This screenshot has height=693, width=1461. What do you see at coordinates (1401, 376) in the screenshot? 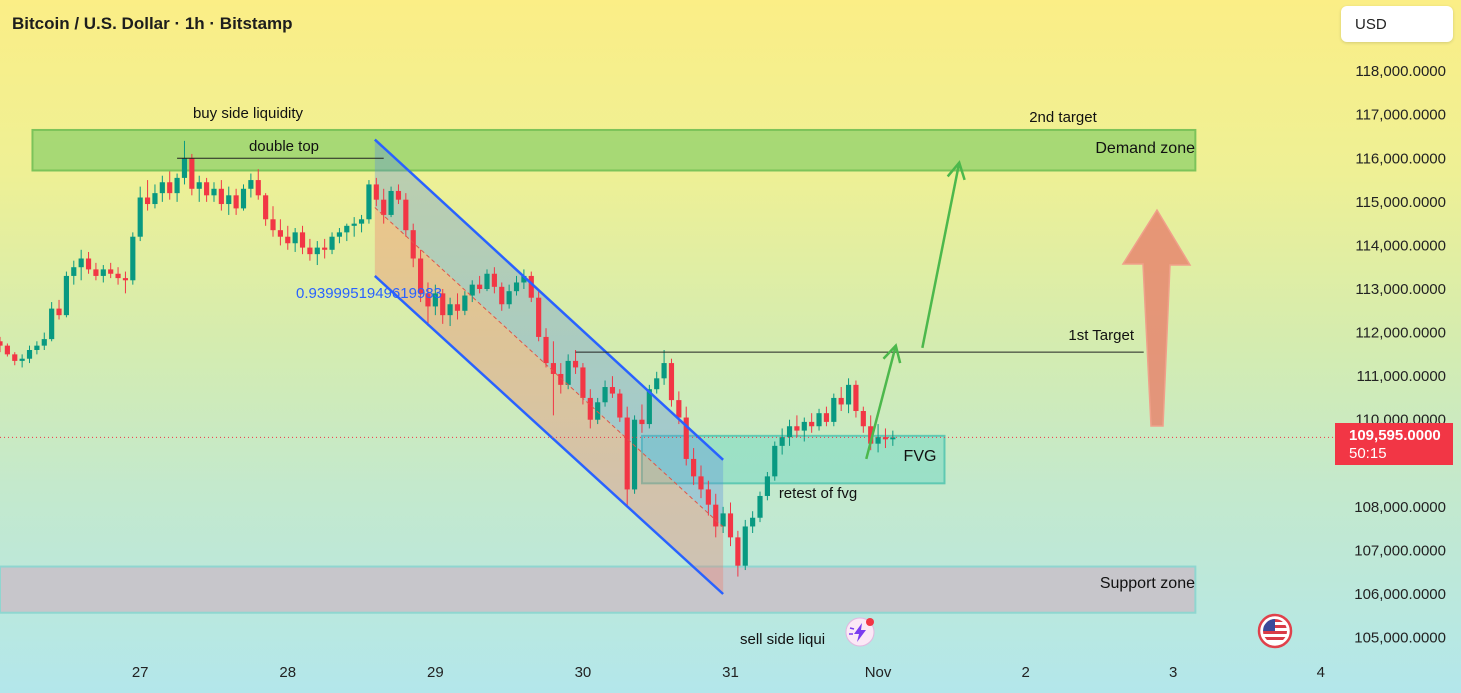
I see `y-tick-label: 111,000.0000` at bounding box center [1401, 376].